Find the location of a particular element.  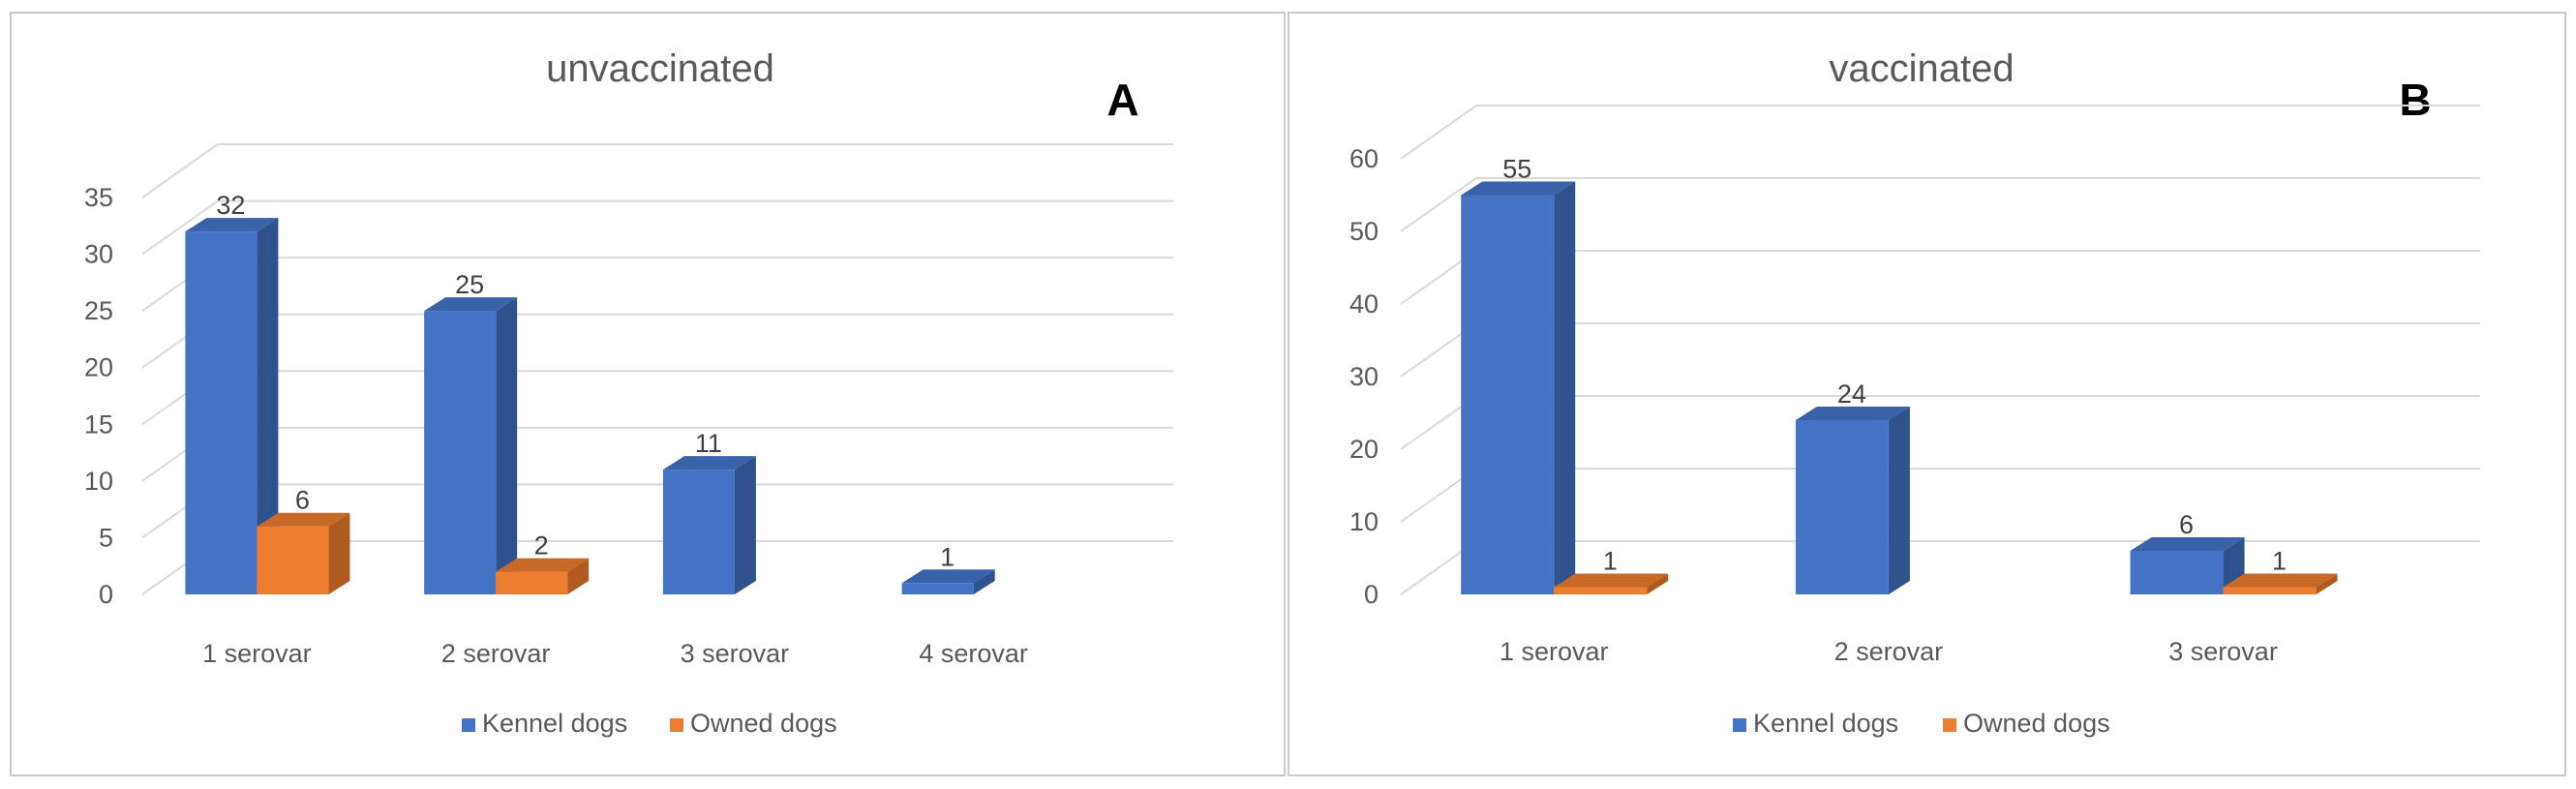

y-tick-label: 60 is located at coordinates (1364, 158).